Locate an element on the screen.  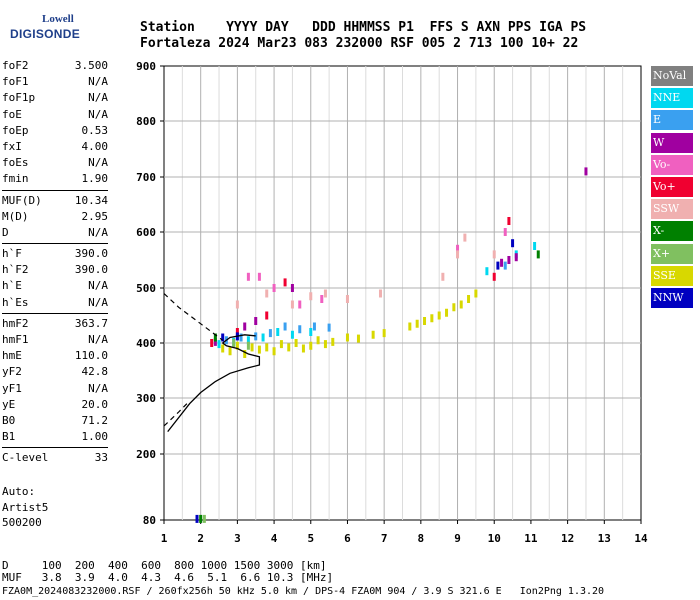
x-tick-label: 3 is located at coordinates (237, 538).